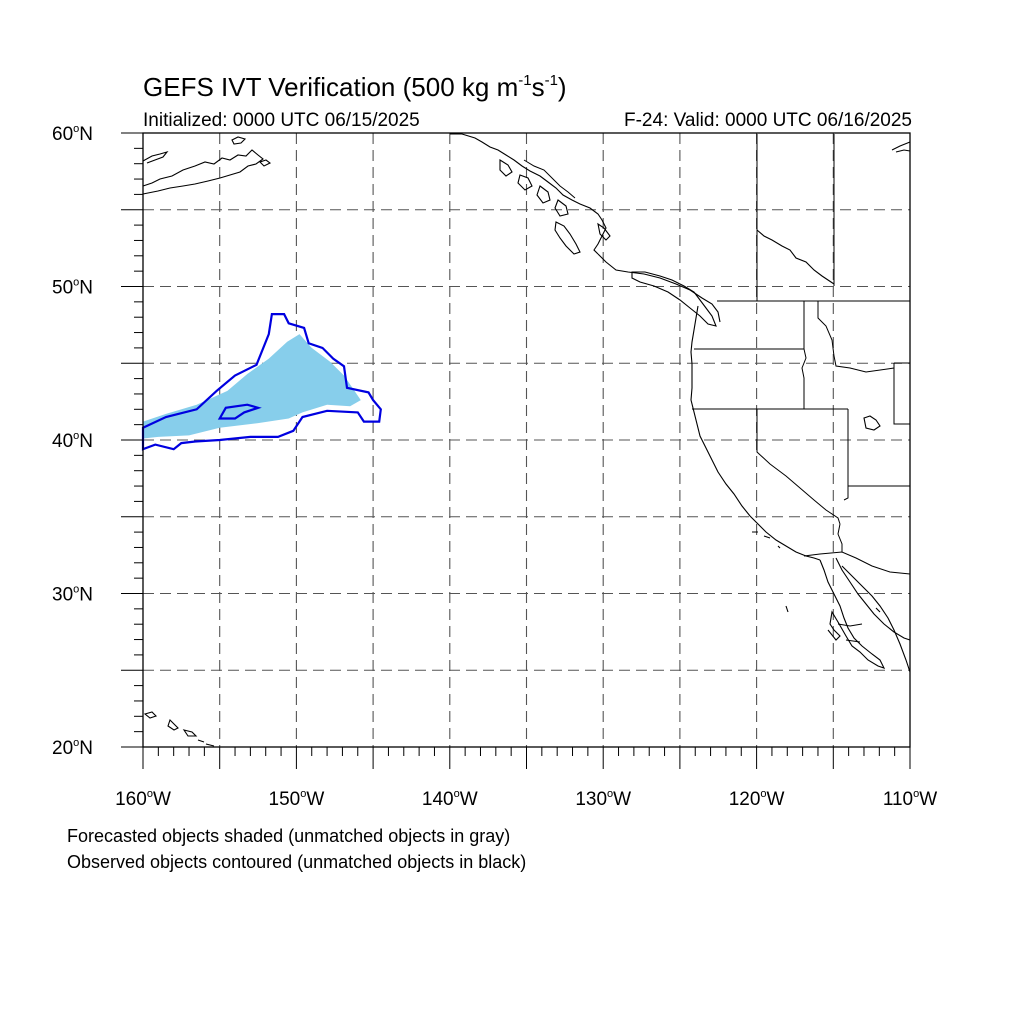 The width and height of the screenshot is (1024, 1024). Describe the element at coordinates (770, 572) in the screenshot. I see `coast-channel-islands` at that location.